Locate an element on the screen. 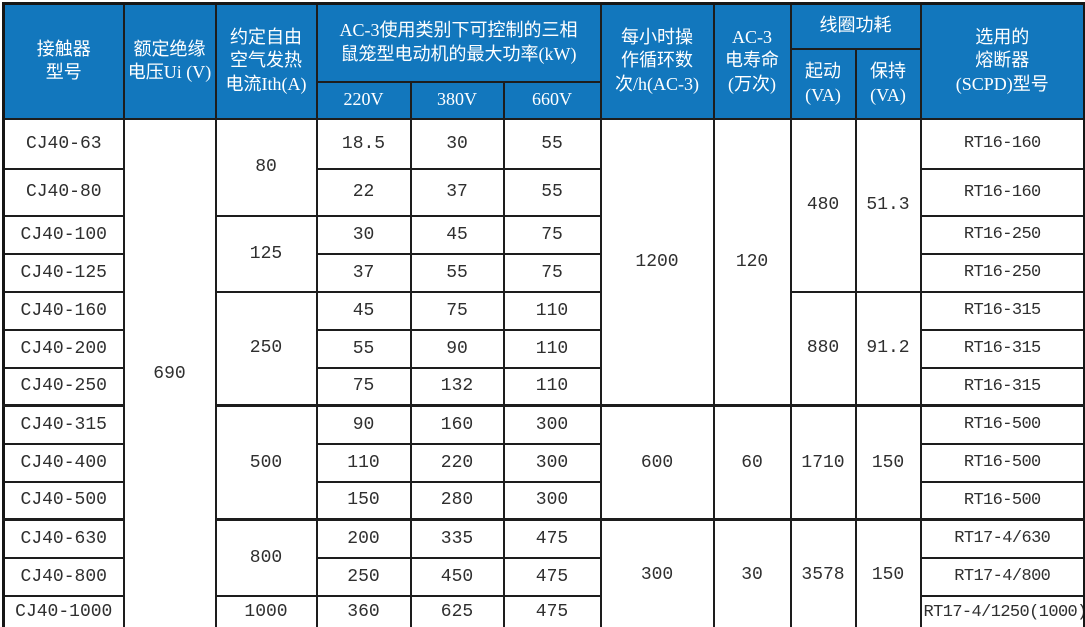 The height and width of the screenshot is (627, 1085). table-row: CJ40-100 125 30 45 75 RT16-250 is located at coordinates (543, 253).